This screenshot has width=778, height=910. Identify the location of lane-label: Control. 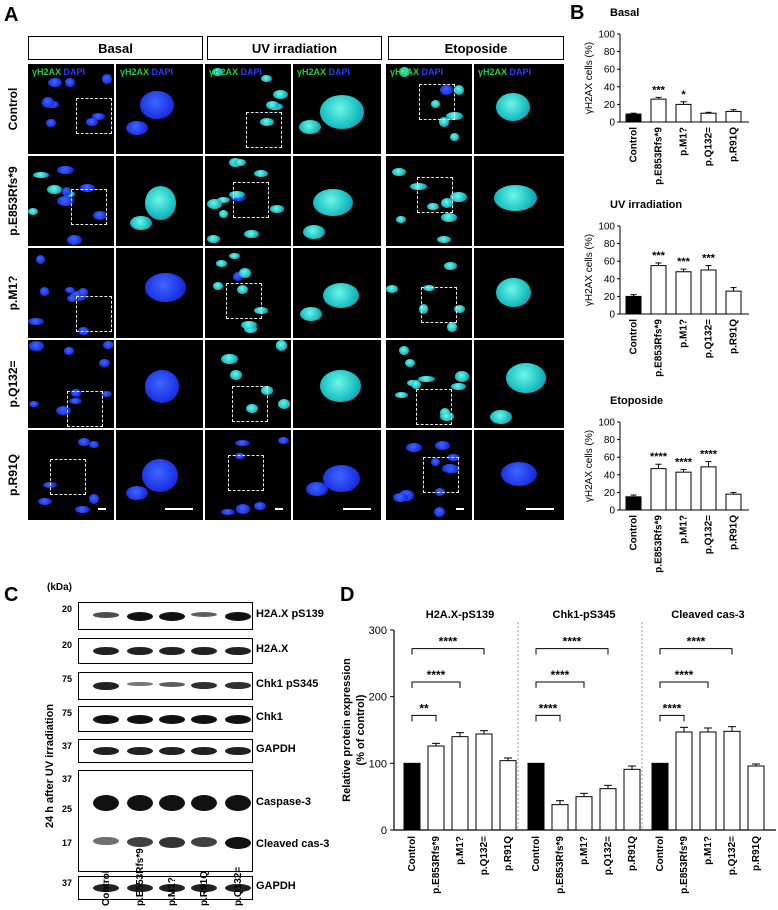
(106, 888).